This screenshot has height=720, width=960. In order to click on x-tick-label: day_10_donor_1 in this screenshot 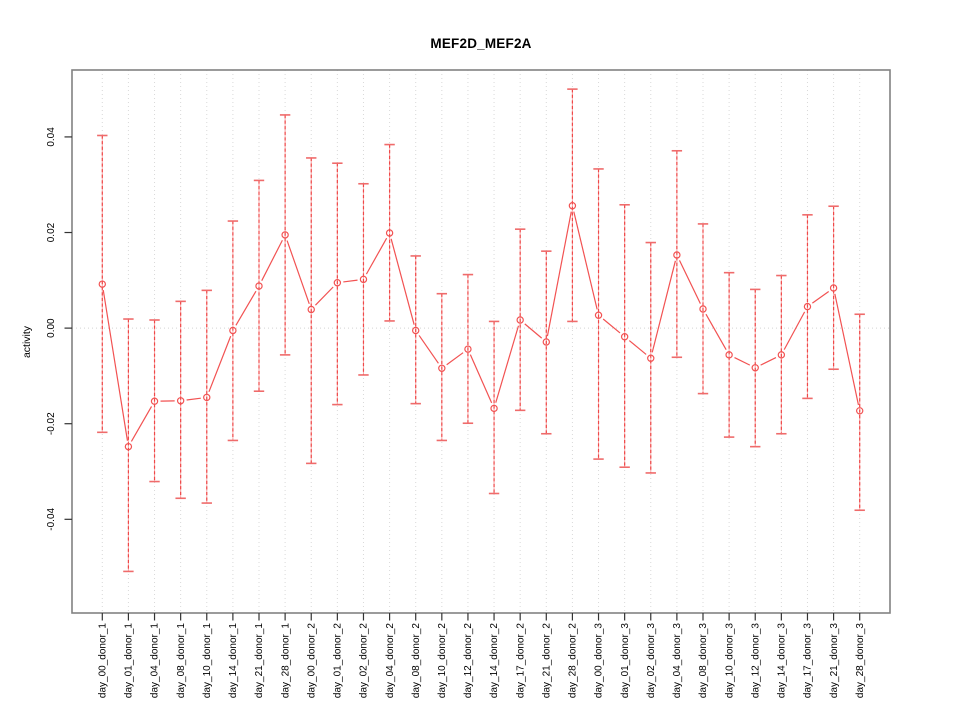, I will do `click(207, 661)`.